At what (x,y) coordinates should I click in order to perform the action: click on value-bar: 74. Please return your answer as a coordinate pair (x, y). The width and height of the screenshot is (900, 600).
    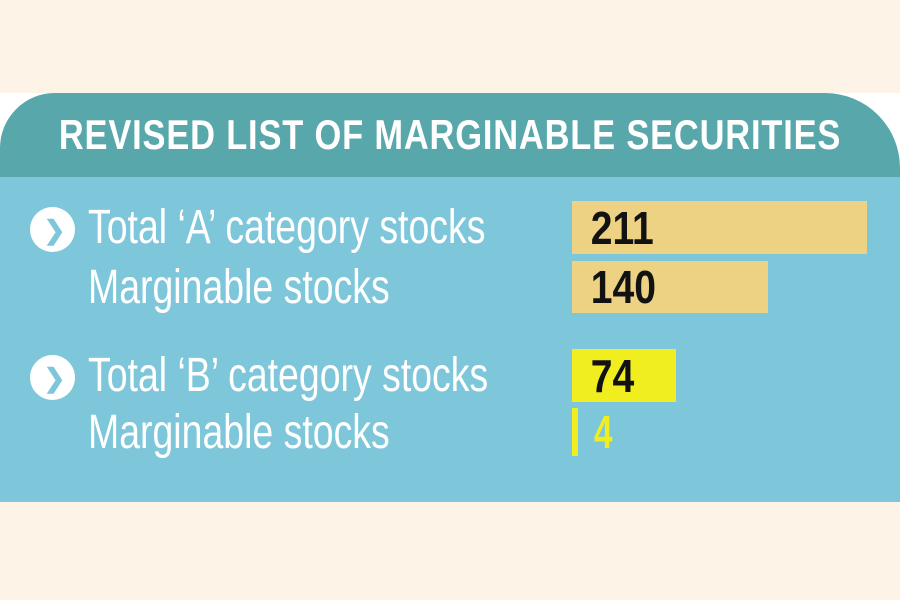
    Looking at the image, I should click on (624, 375).